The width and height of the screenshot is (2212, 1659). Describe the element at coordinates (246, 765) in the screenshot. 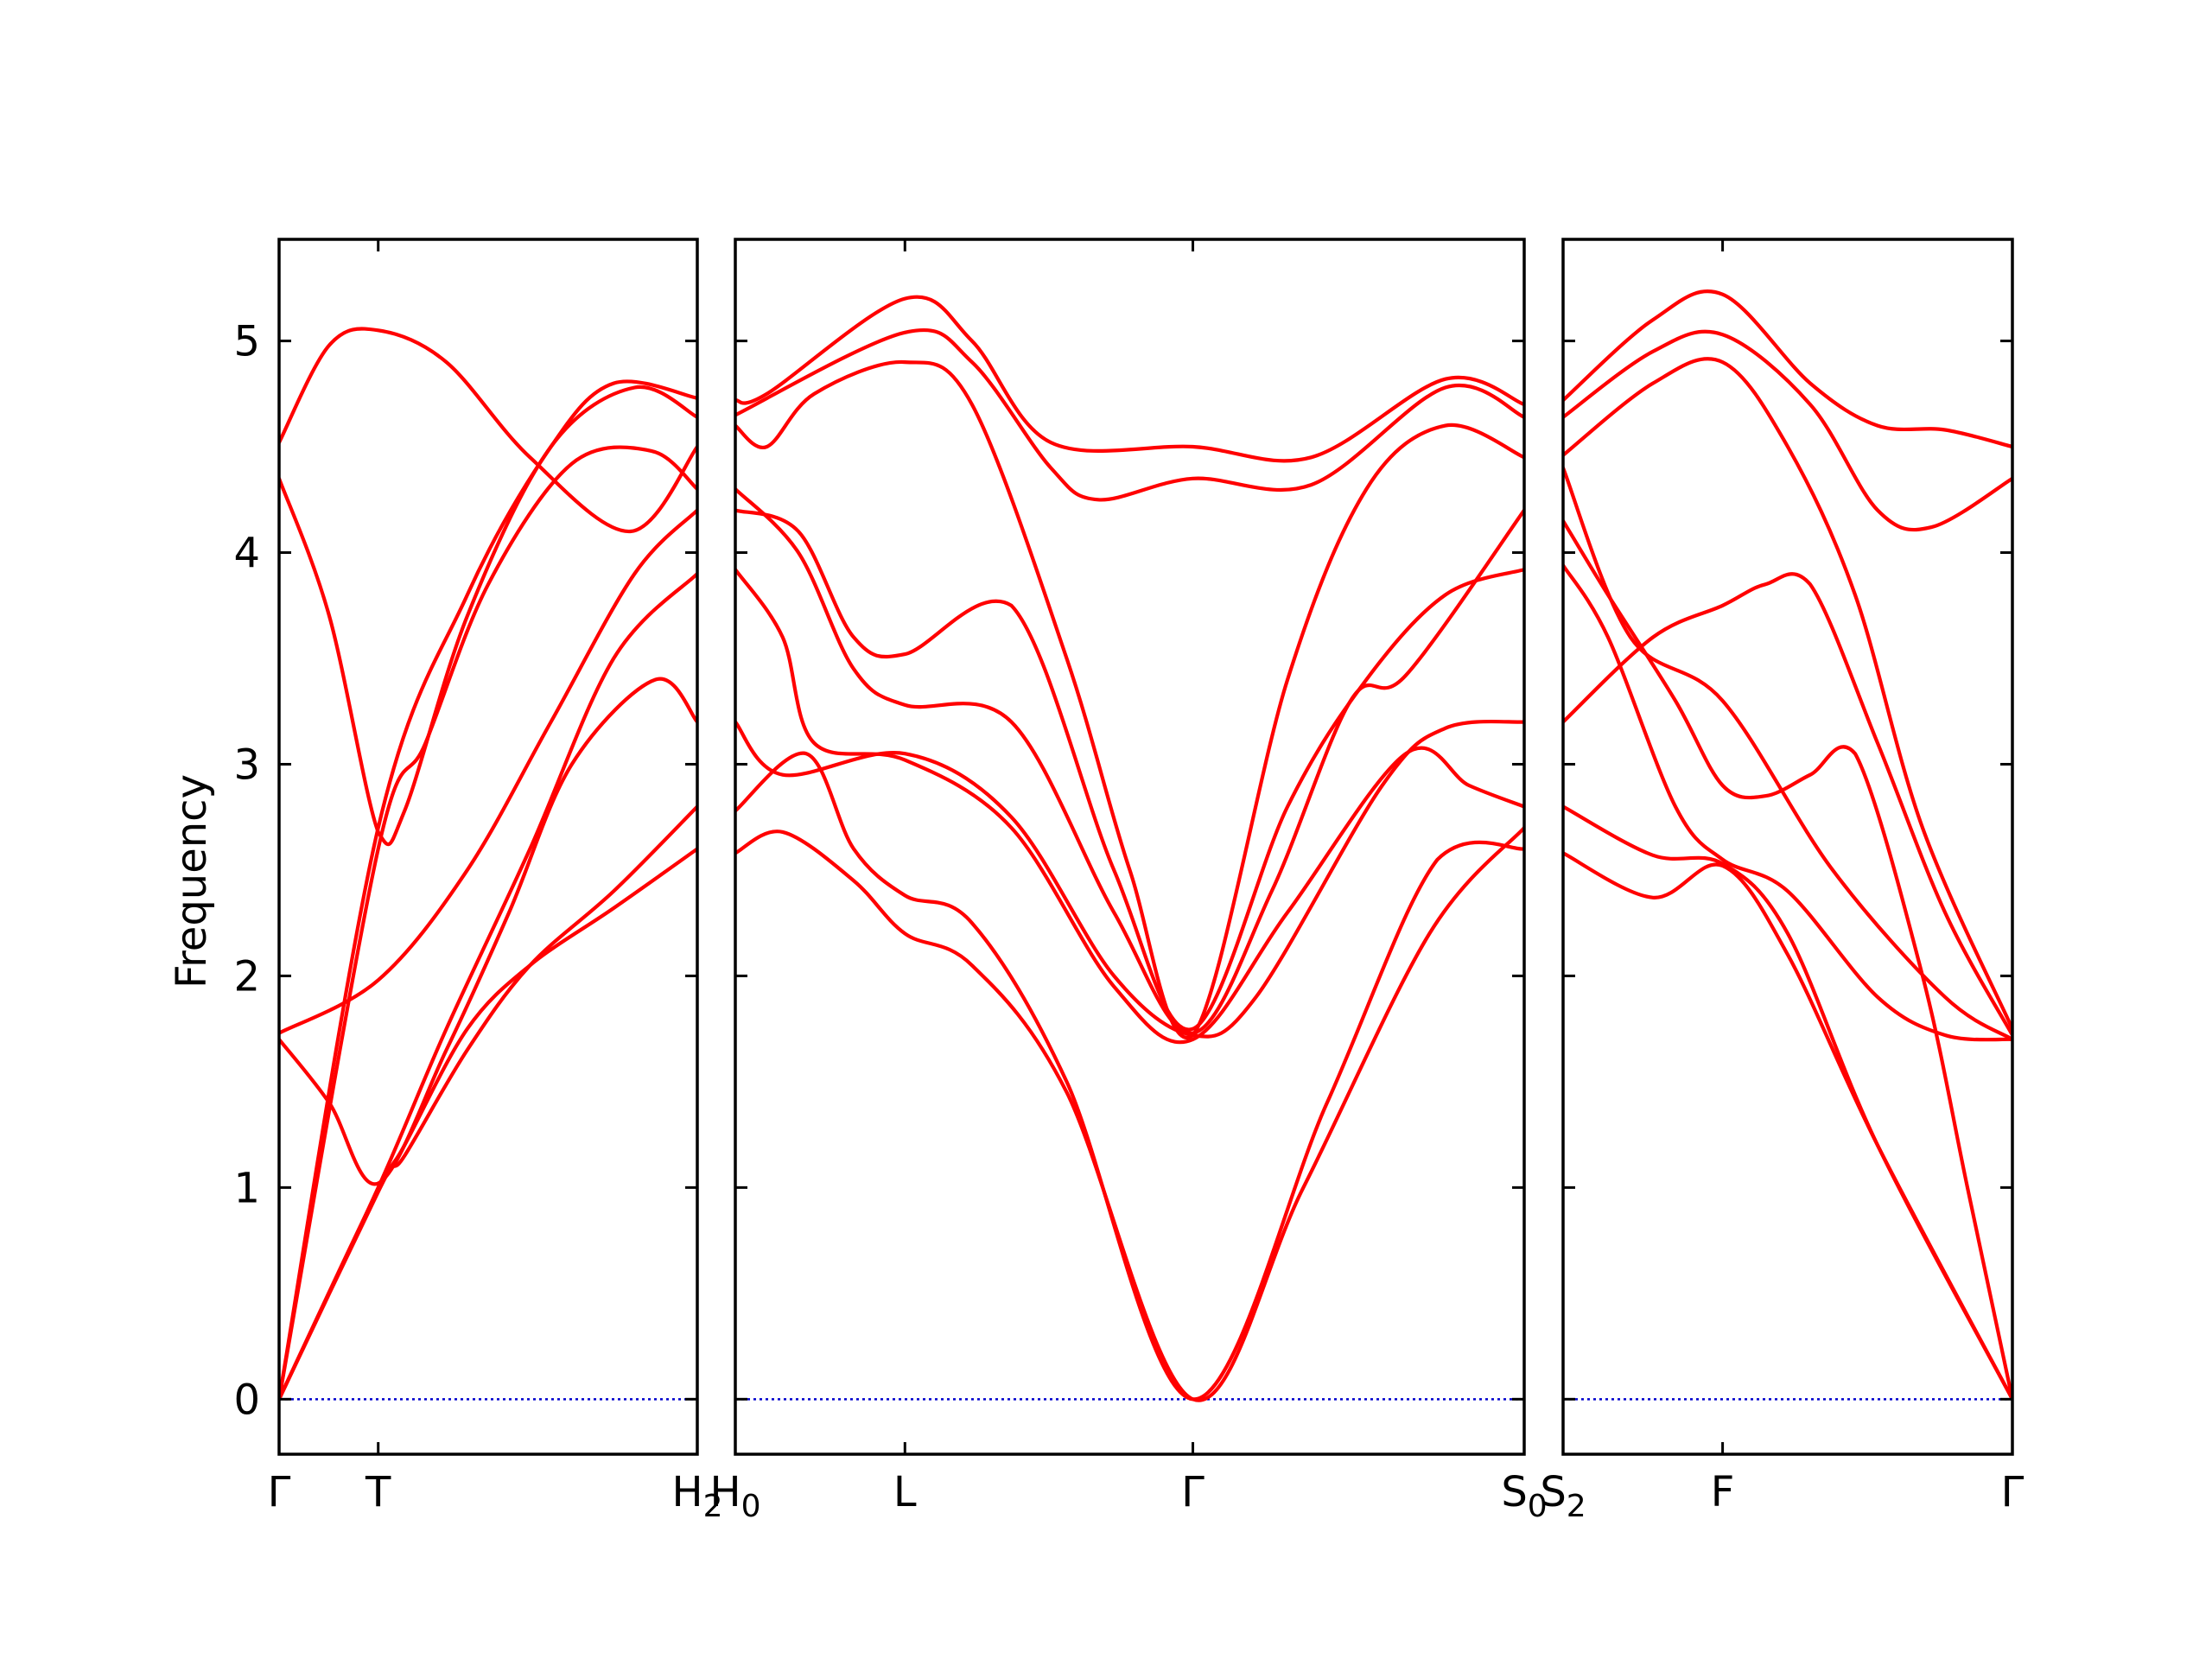

I see `y-tick-label: 3` at that location.